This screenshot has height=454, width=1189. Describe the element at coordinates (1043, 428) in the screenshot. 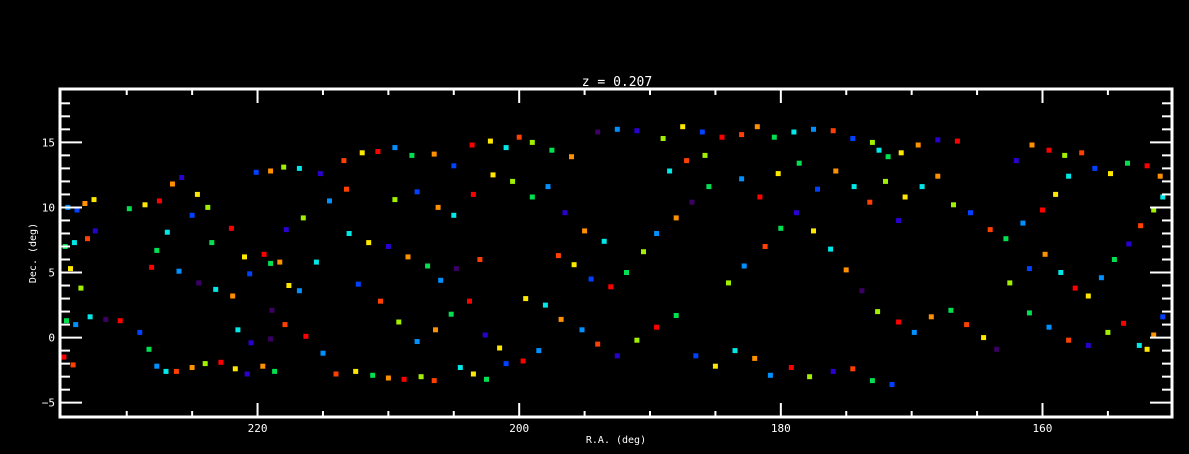

I see `x-tick-label: 160` at that location.